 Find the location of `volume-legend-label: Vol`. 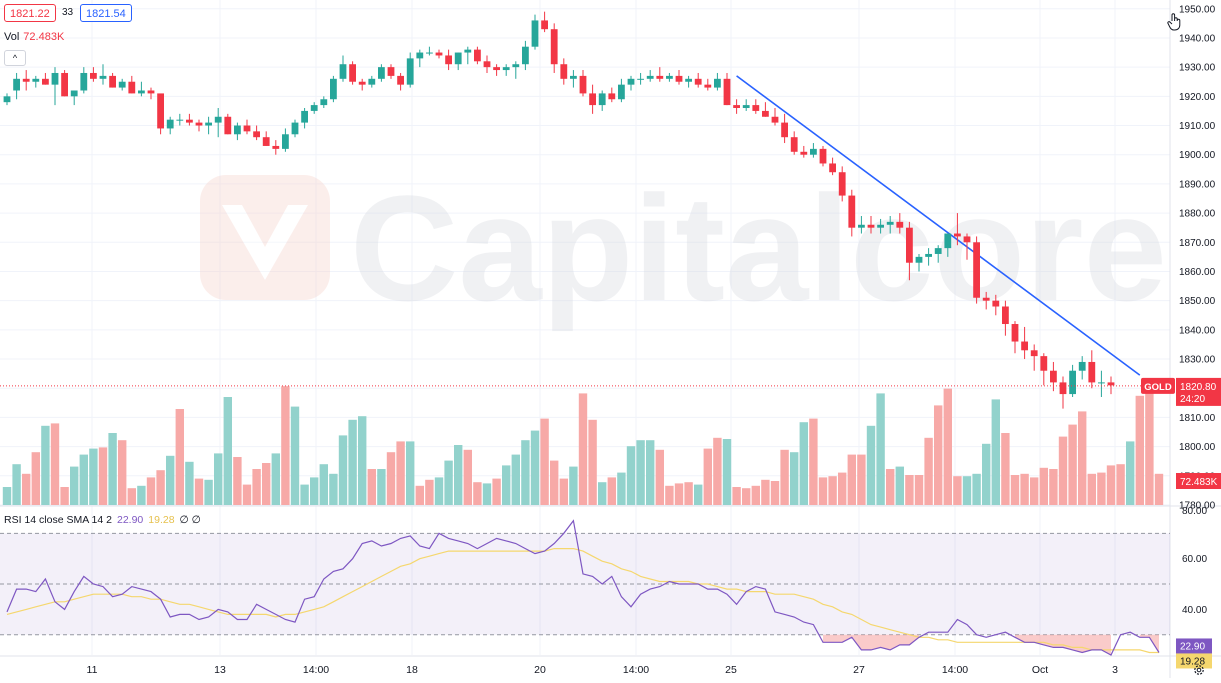

volume-legend-label: Vol is located at coordinates (12, 37).